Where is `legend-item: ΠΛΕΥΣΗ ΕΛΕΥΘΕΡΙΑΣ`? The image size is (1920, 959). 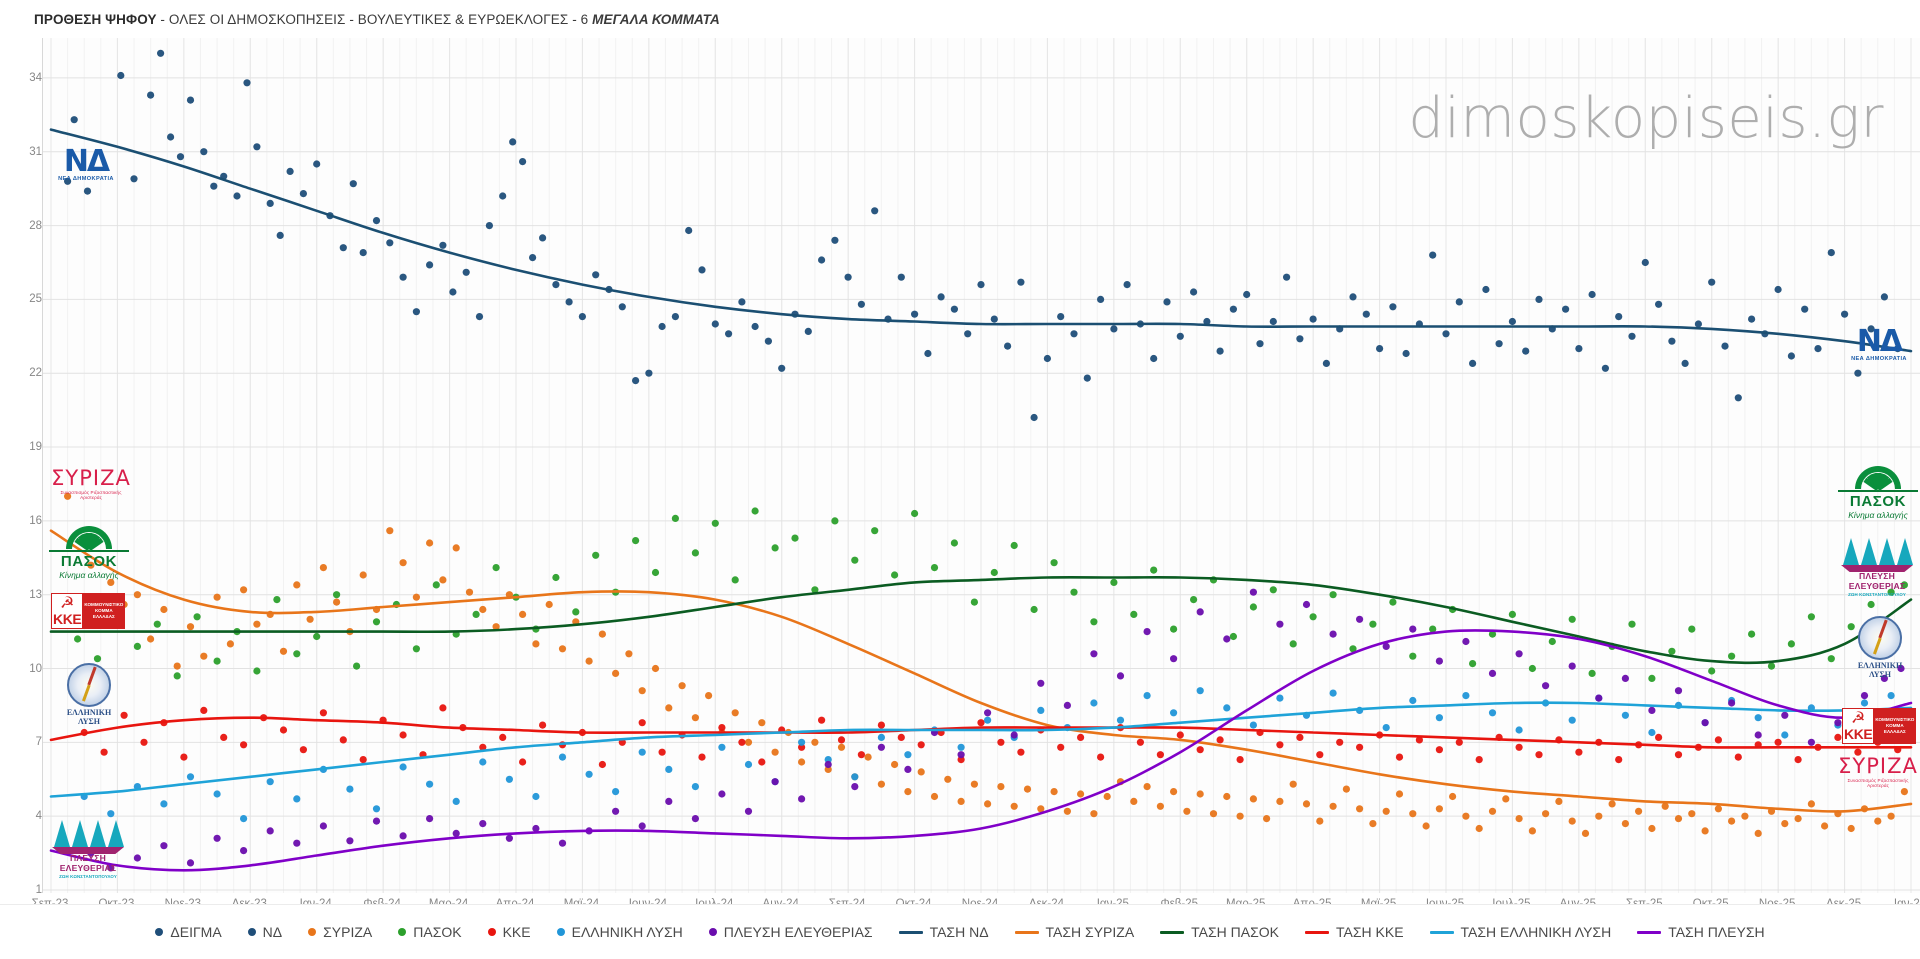 legend-item: ΠΛΕΥΣΗ ΕΛΕΥΘΕΡΙΑΣ is located at coordinates (790, 932).